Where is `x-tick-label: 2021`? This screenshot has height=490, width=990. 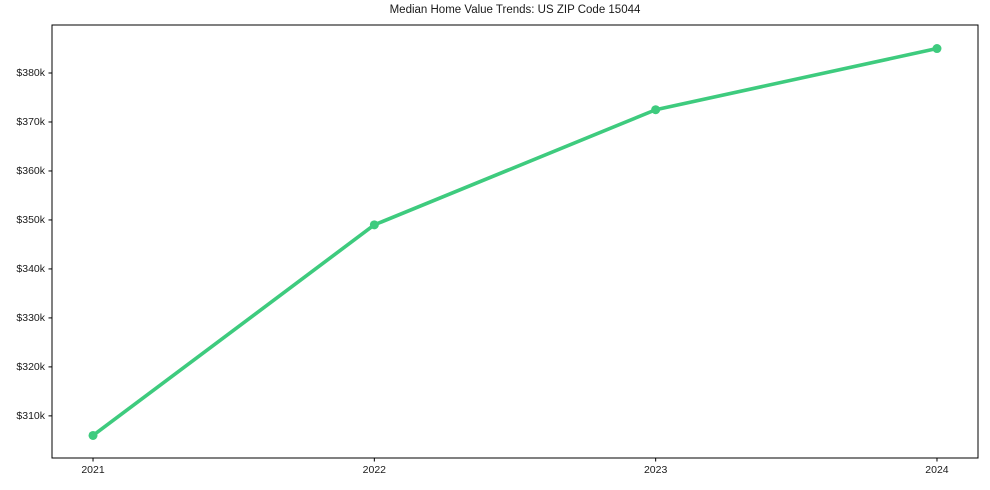
x-tick-label: 2021 is located at coordinates (93, 470).